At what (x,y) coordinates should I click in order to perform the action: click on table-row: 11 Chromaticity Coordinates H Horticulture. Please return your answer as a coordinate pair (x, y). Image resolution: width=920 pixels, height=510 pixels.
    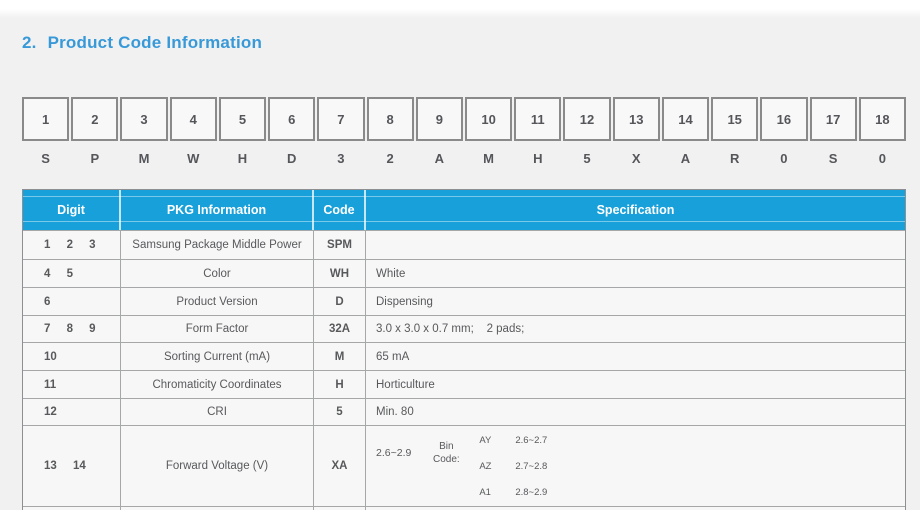
    Looking at the image, I should click on (464, 384).